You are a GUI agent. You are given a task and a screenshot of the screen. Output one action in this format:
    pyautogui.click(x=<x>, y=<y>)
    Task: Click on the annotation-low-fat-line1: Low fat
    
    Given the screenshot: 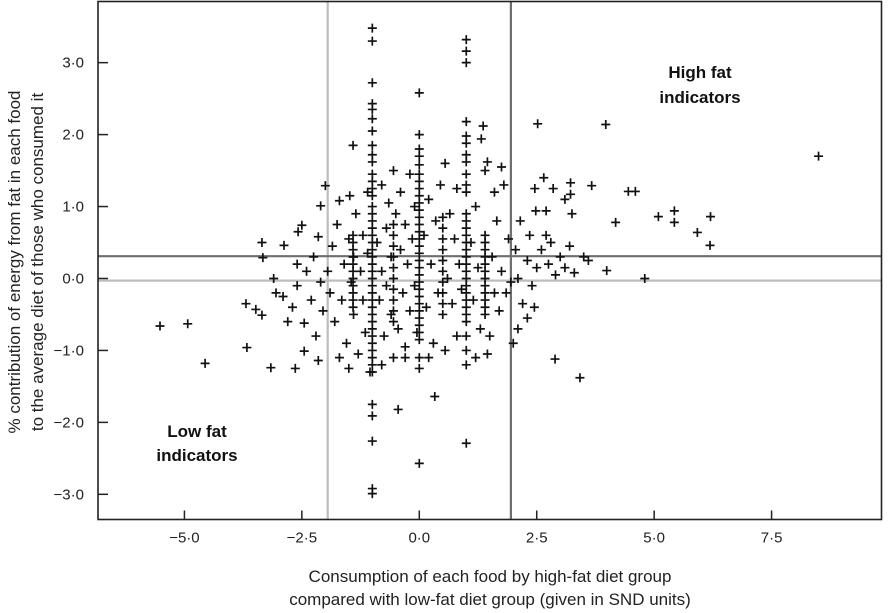 What is the action you would take?
    pyautogui.click(x=197, y=431)
    